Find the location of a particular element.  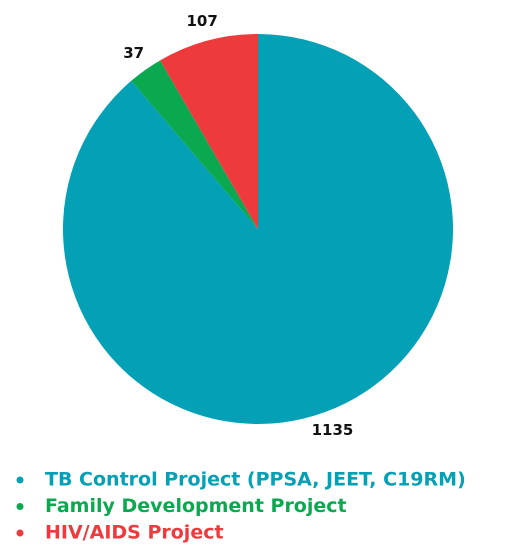

legend-label: Family Development Project is located at coordinates (196, 506).